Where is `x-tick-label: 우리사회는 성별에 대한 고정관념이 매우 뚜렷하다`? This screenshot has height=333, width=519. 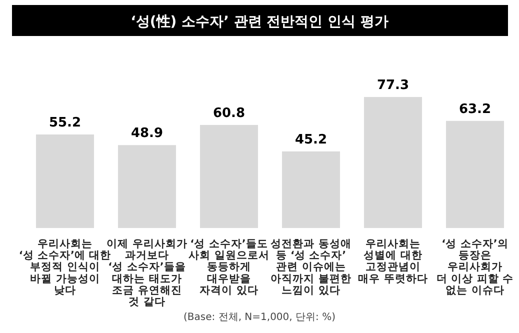 x-tick-label: 우리사회는 성별에 대한 고정관념이 매우 뚜렷하다 is located at coordinates (393, 261).